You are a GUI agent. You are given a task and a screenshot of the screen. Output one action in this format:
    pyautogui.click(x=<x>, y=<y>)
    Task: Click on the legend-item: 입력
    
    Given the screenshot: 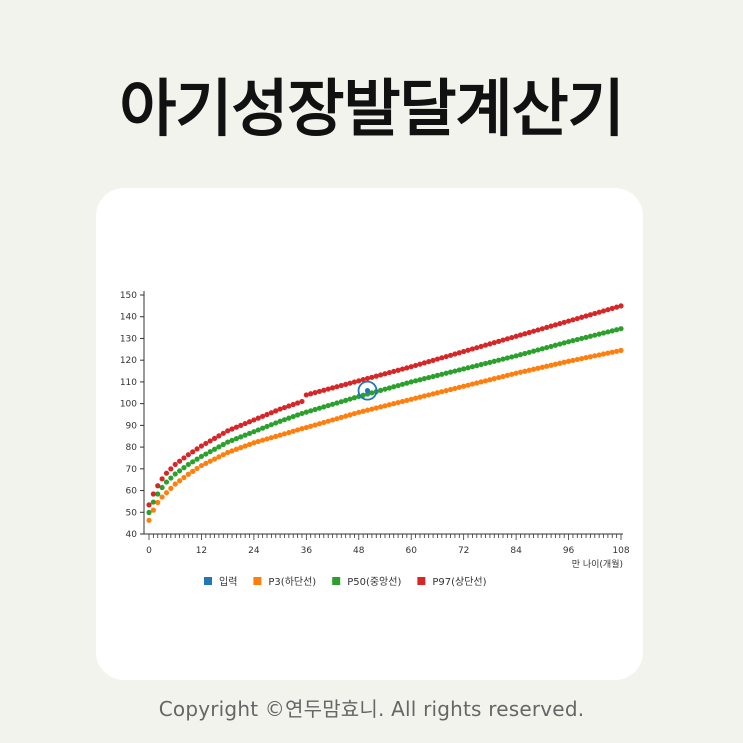 What is the action you would take?
    pyautogui.click(x=220, y=581)
    